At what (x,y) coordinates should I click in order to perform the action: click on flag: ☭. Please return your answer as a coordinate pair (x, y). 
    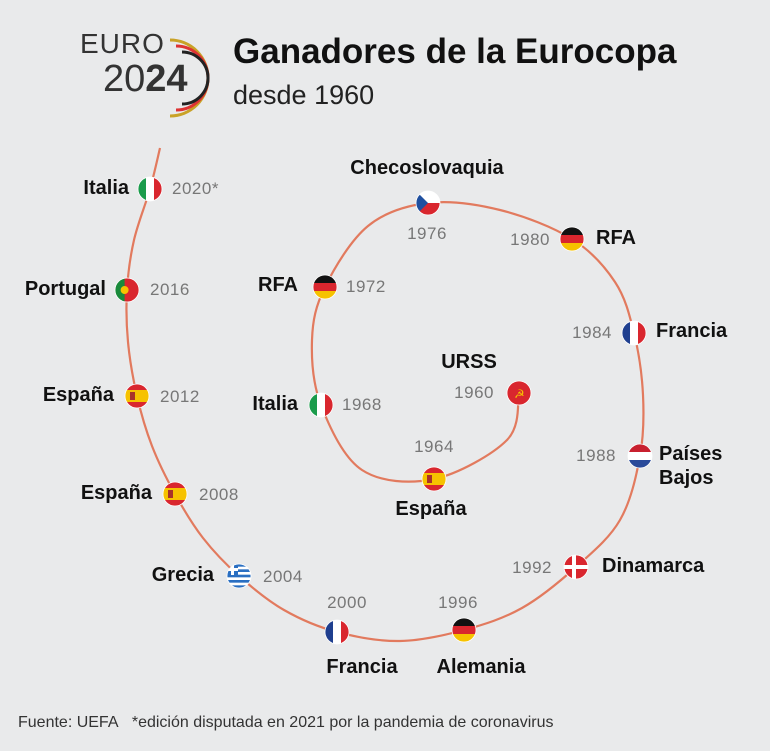
    Looking at the image, I should click on (519, 393).